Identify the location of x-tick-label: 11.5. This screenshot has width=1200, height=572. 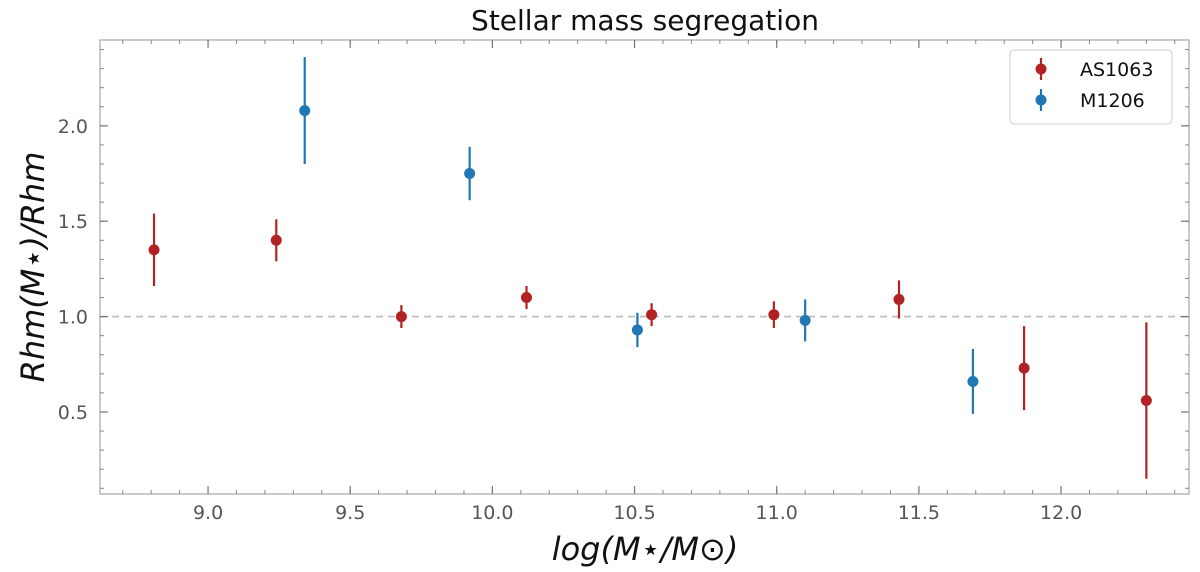
(919, 513).